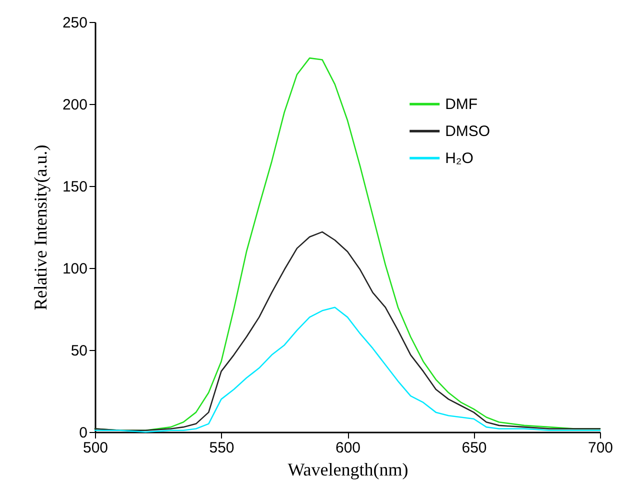  I want to click on legend-label: DMSO, so click(467, 131).